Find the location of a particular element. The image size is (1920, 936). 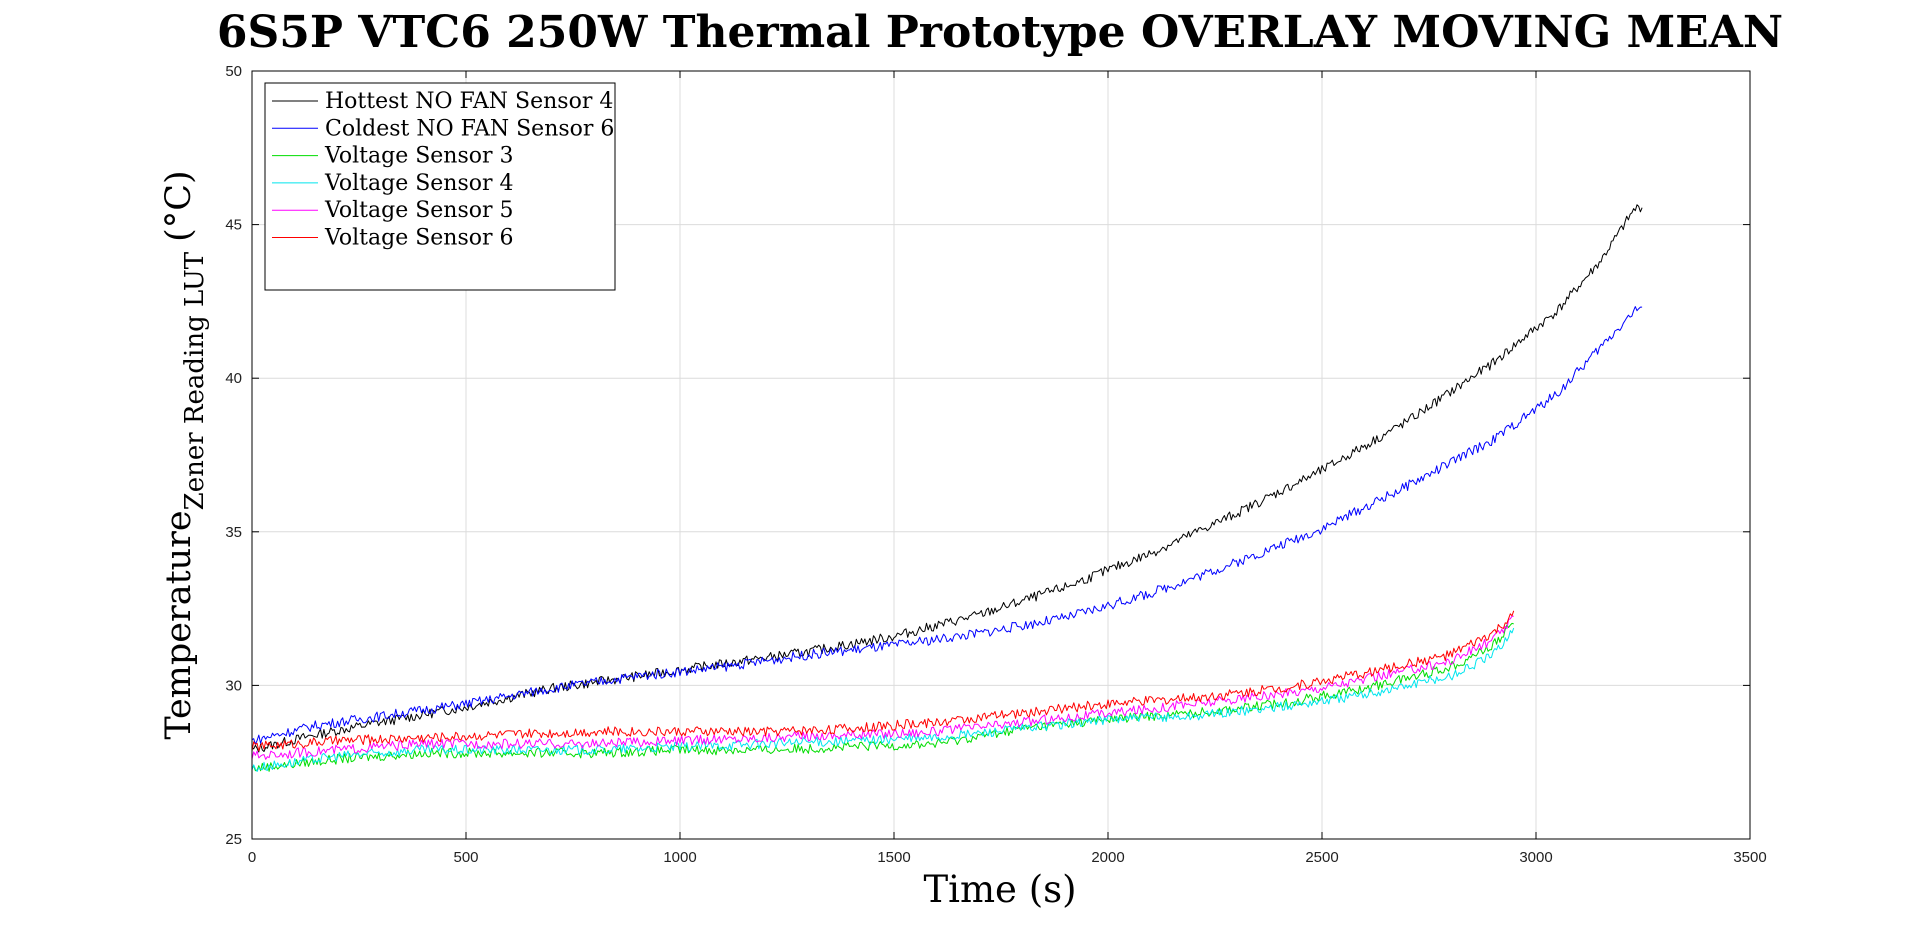

legend-box is located at coordinates (440, 186).